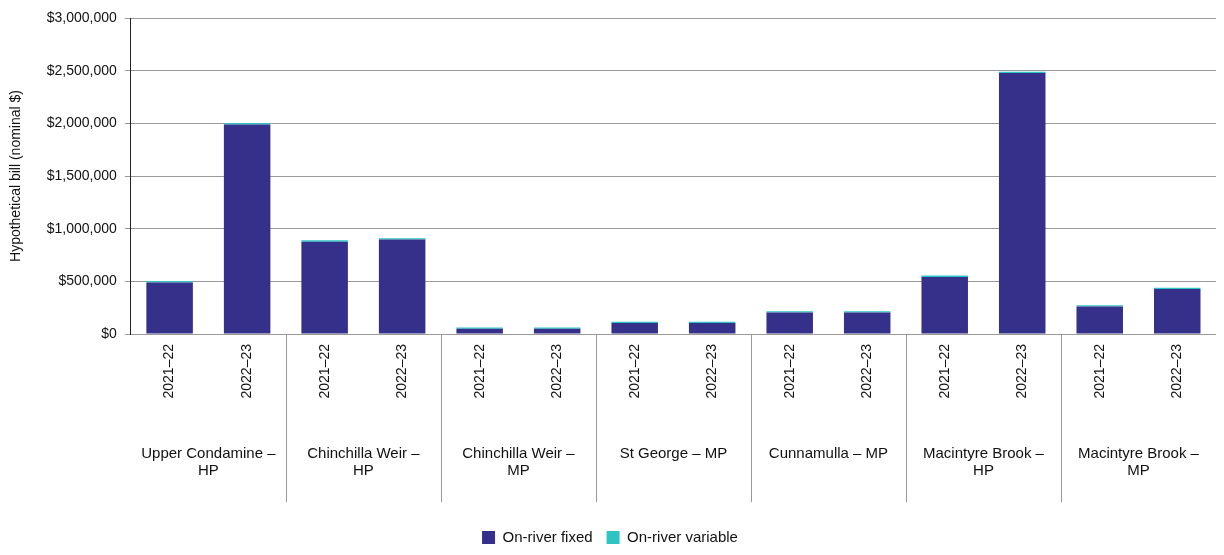 The height and width of the screenshot is (555, 1224). What do you see at coordinates (828, 452) in the screenshot?
I see `text: Cunnamulla – MP` at bounding box center [828, 452].